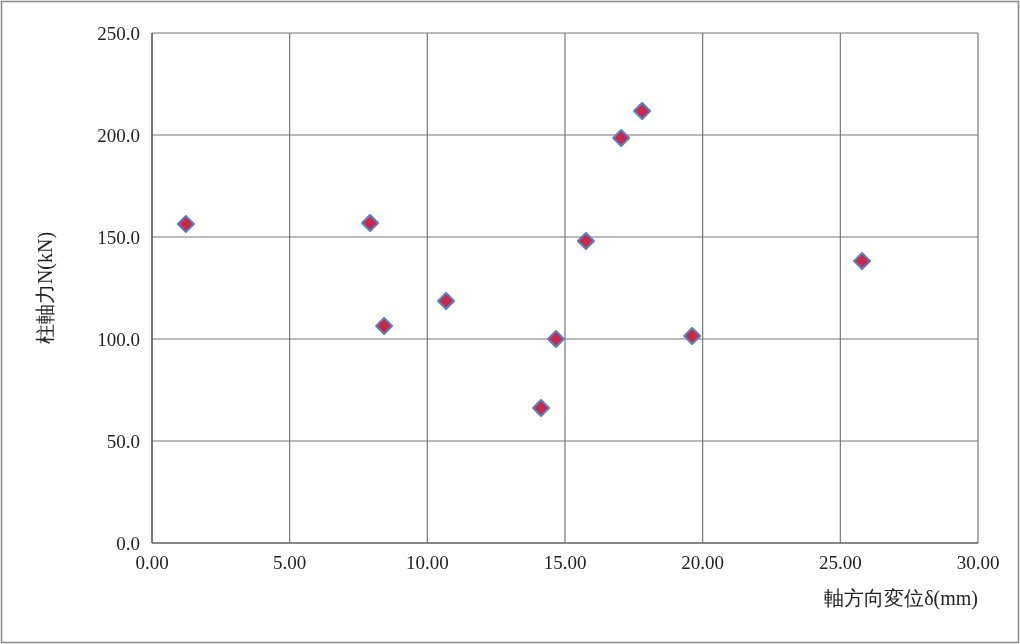 This screenshot has width=1020, height=644. I want to click on y-tick-label: 100.0, so click(118, 339).